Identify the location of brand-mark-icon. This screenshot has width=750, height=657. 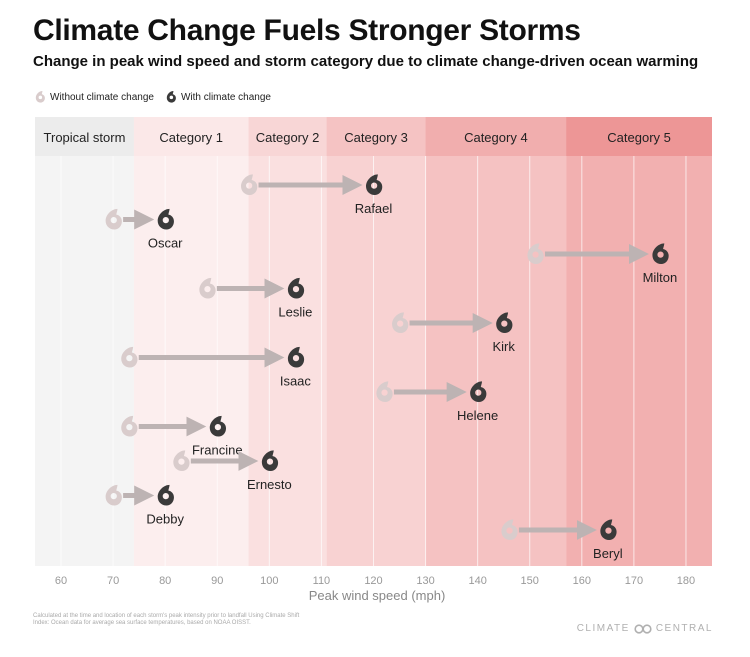
(643, 628).